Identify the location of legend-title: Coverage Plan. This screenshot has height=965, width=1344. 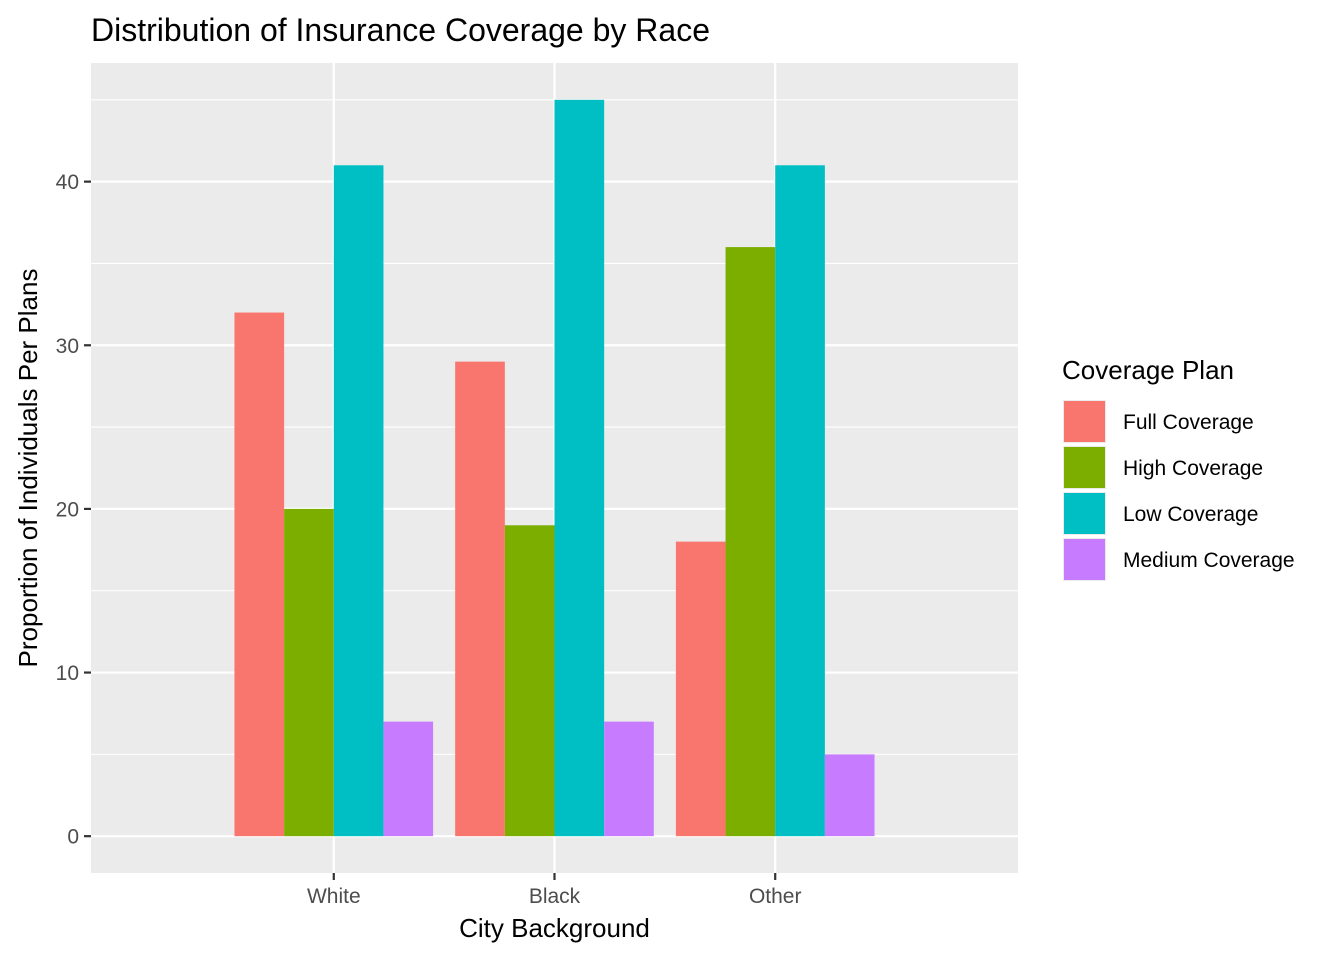
(1148, 370).